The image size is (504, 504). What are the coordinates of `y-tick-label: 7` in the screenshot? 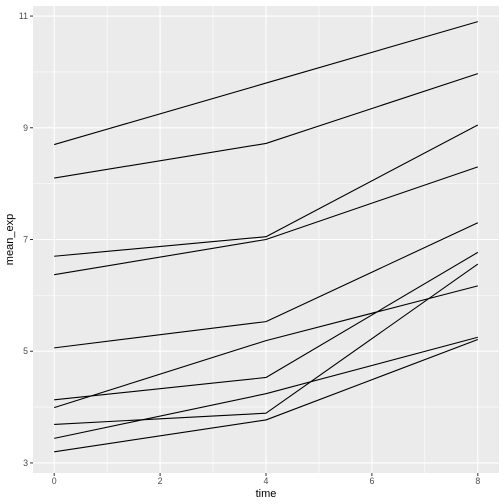 It's located at (25, 240).